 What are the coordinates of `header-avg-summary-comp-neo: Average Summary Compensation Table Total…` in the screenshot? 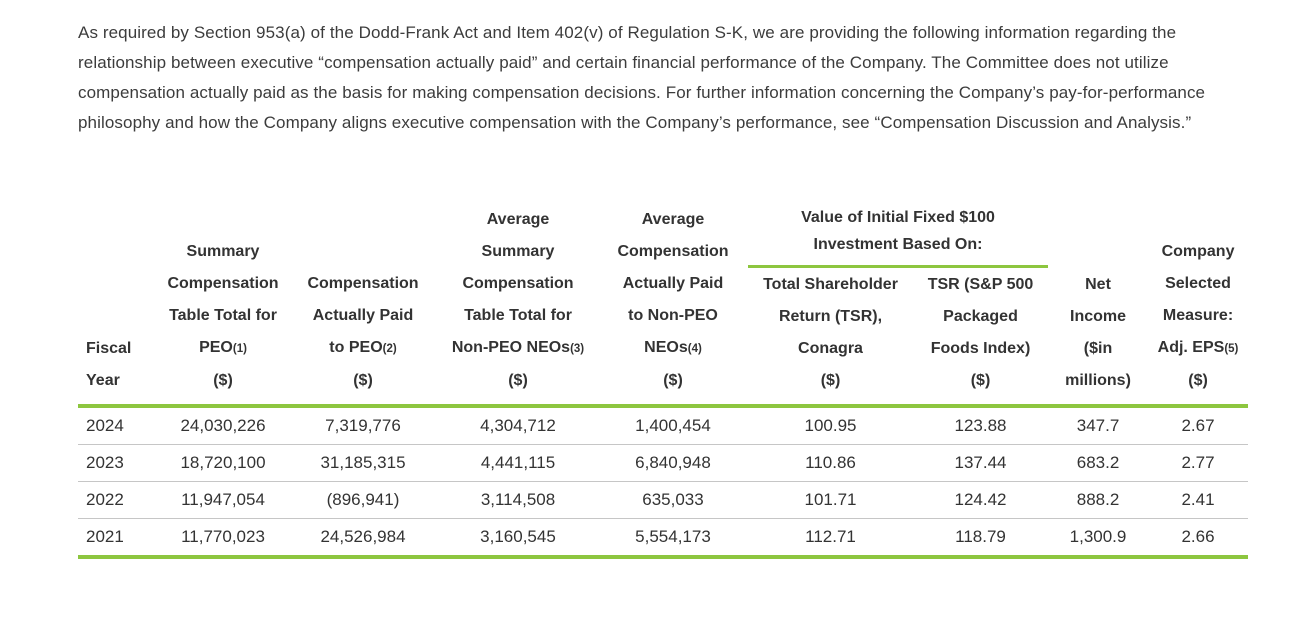 It's located at (518, 305).